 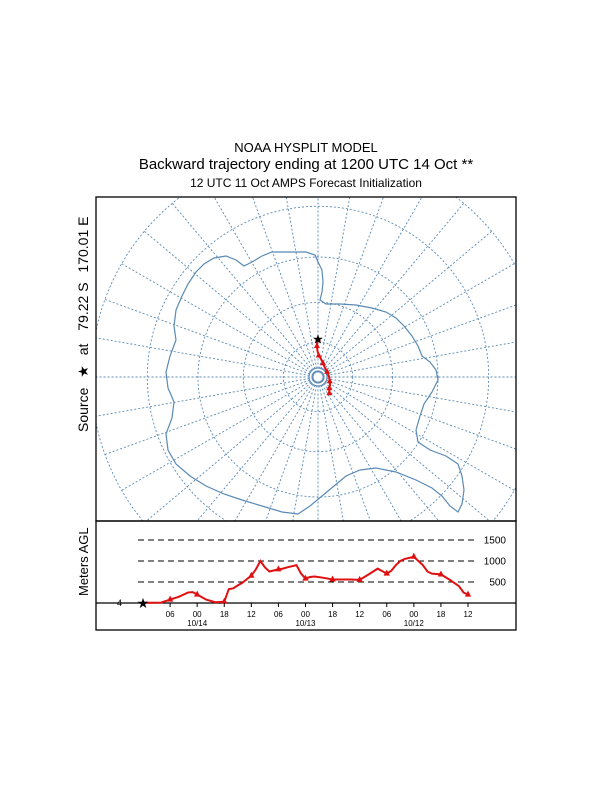 What do you see at coordinates (83, 409) in the screenshot?
I see `source-word: Source` at bounding box center [83, 409].